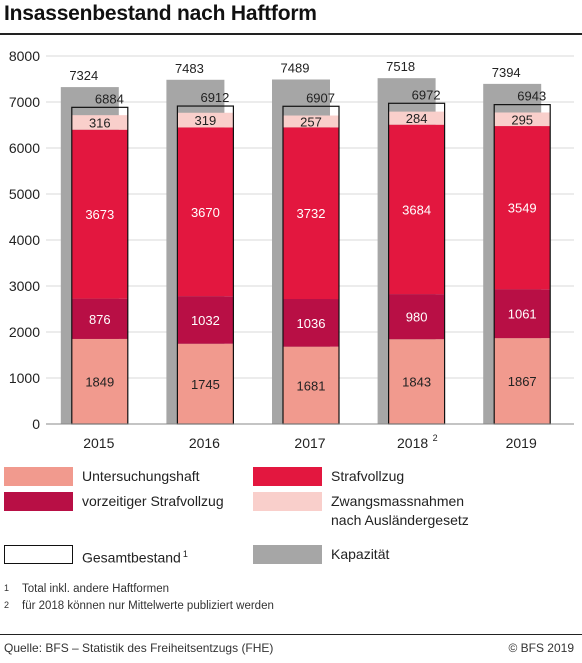 The image size is (582, 663). I want to click on legend-label: Kapazität, so click(360, 554).